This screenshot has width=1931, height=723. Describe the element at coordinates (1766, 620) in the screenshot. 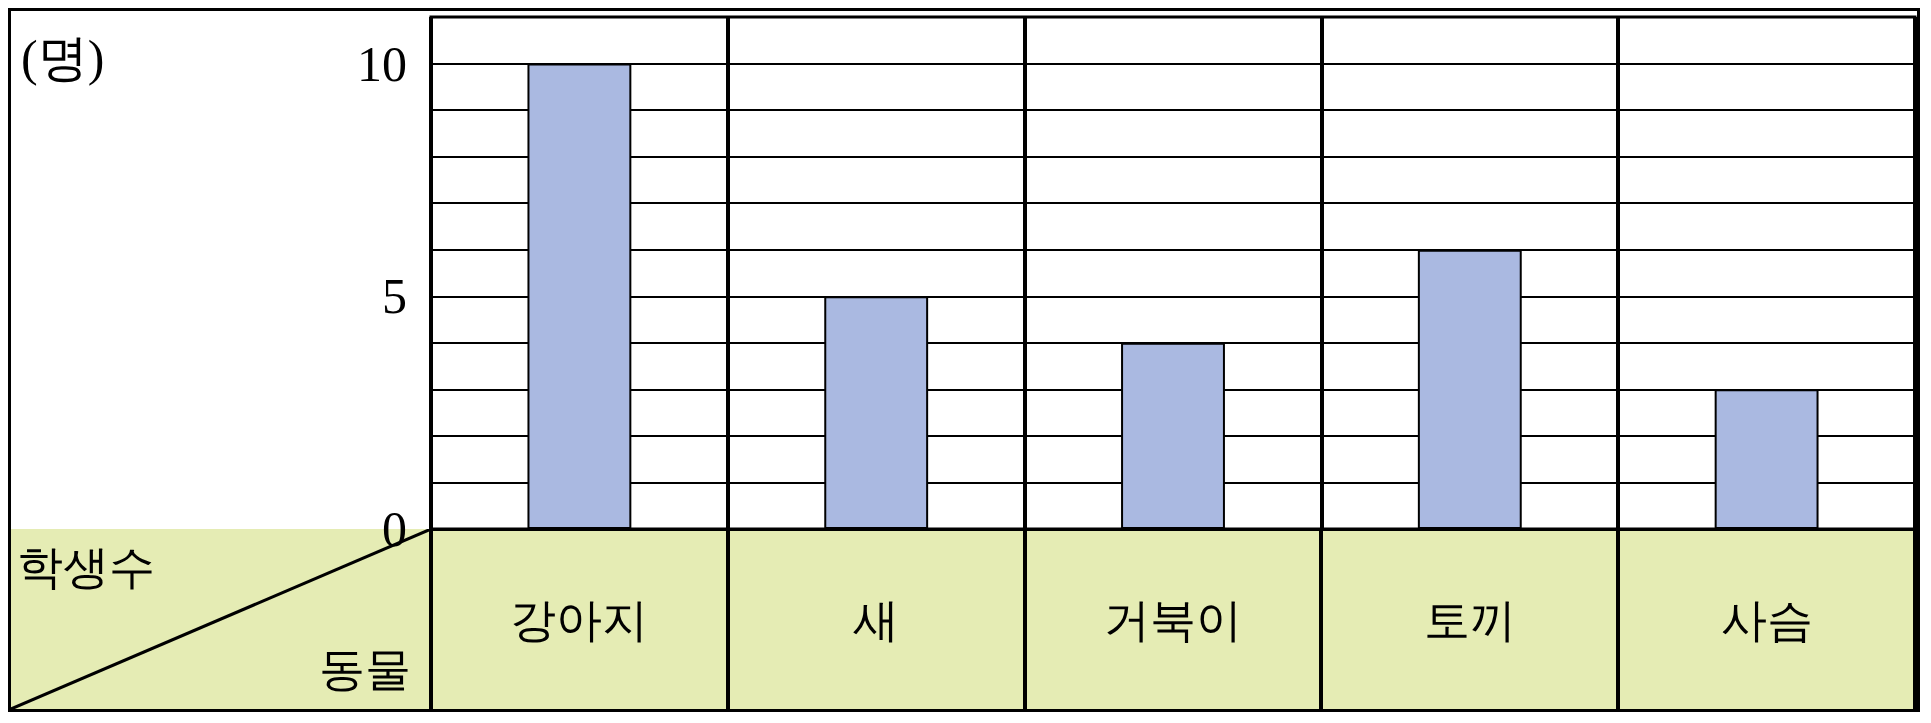

I see `x-tick-label: 사슴` at that location.